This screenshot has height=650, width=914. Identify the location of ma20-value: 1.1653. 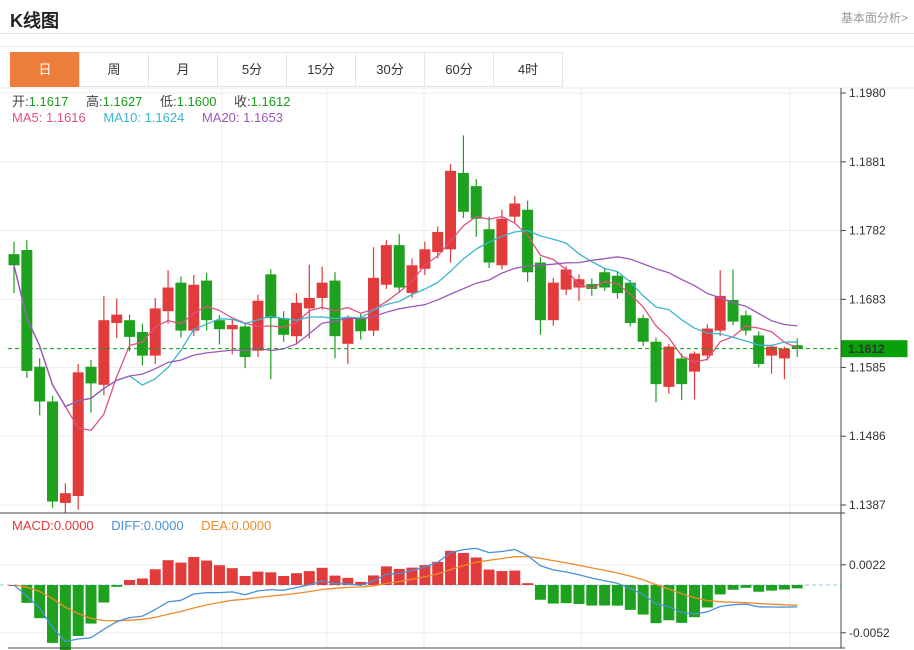
(263, 117).